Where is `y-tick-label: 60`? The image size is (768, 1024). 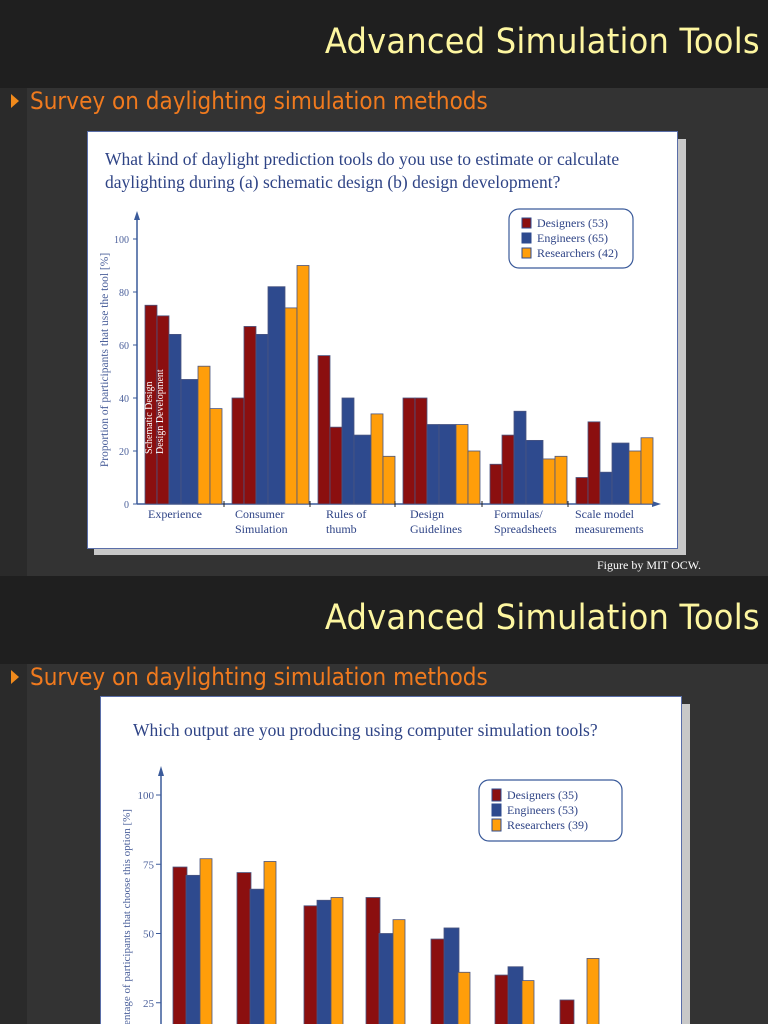
y-tick-label: 60 is located at coordinates (124, 346).